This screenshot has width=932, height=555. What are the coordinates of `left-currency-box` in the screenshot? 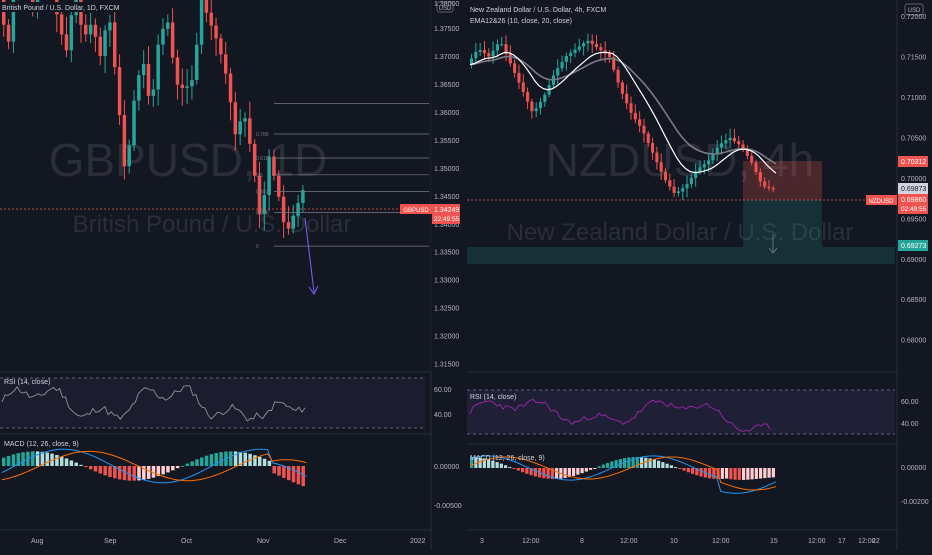 It's located at (445, 7).